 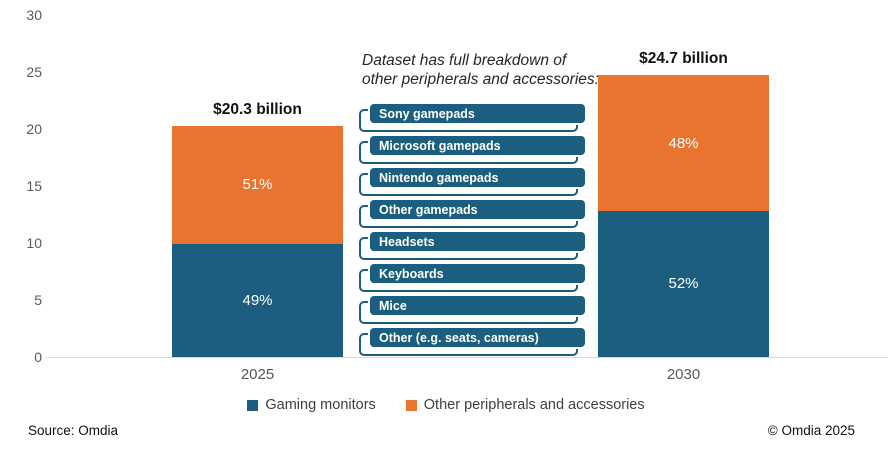 I want to click on bar-2030-segment-other-peripherals-and-accessories: 48%, so click(x=683, y=143).